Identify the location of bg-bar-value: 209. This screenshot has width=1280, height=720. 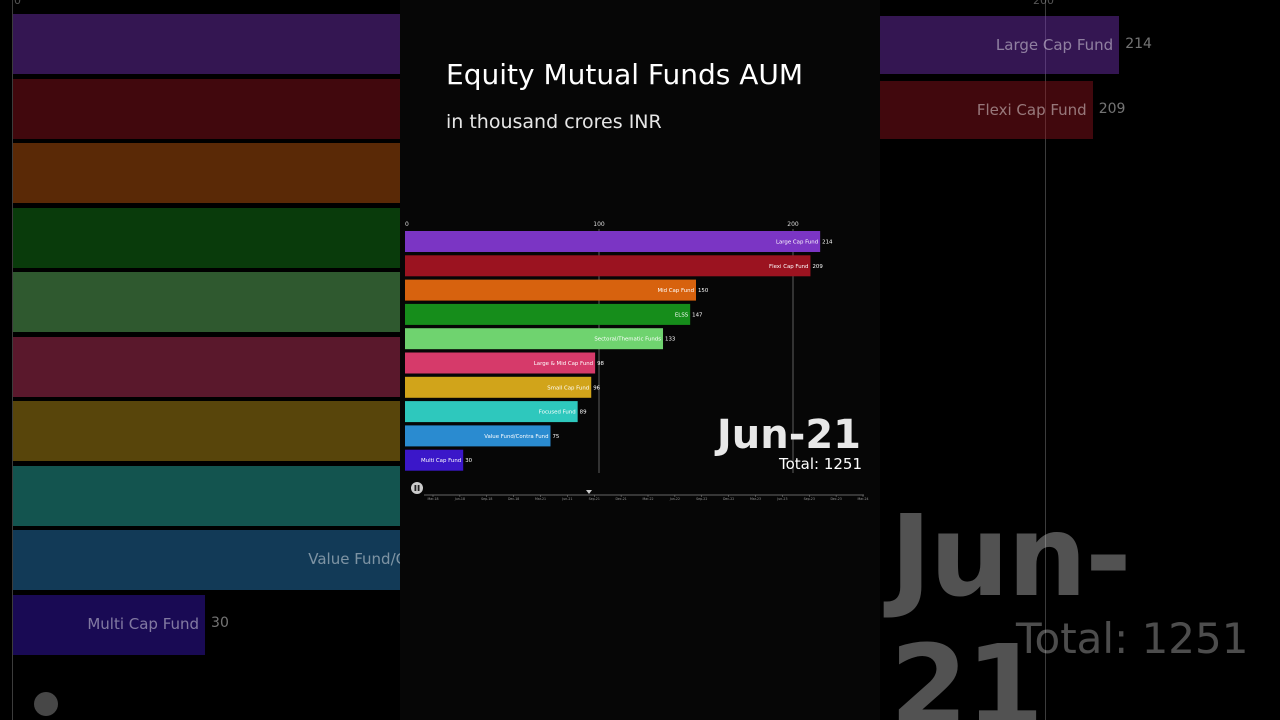
(1112, 109).